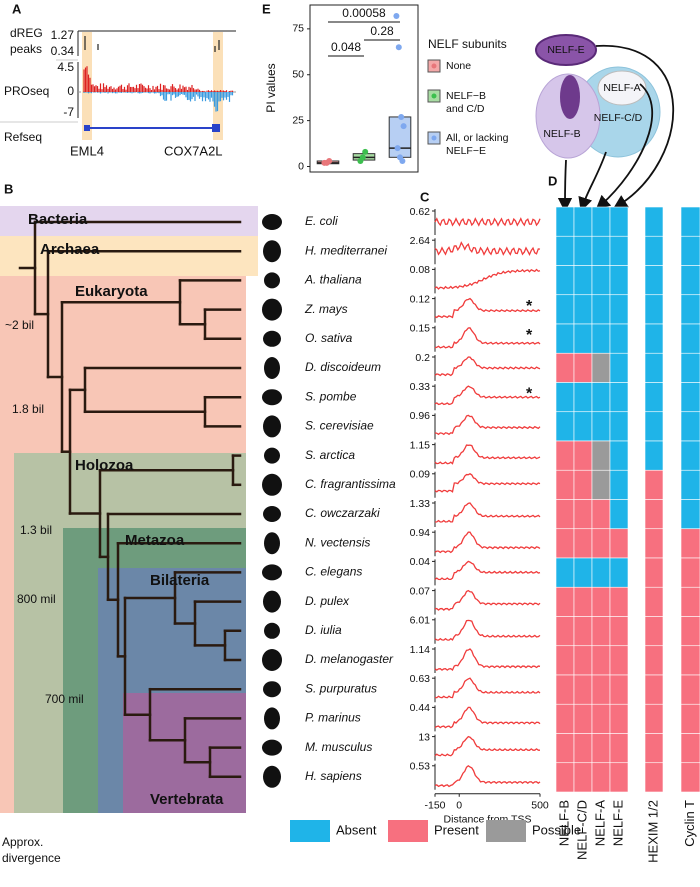  I want to click on track-tick: 0, so click(70, 91).